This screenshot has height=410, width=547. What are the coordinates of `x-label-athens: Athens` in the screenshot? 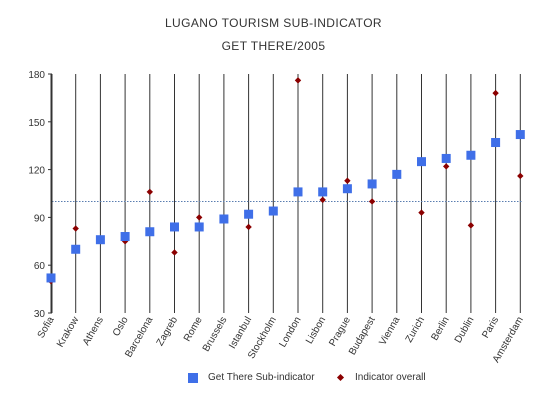 It's located at (93, 331).